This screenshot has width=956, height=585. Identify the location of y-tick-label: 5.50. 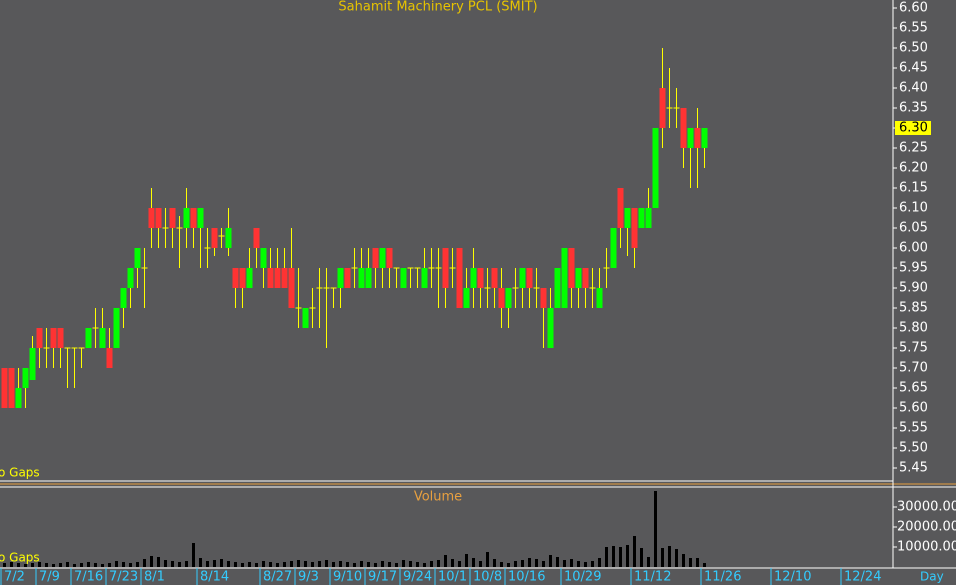
(913, 448).